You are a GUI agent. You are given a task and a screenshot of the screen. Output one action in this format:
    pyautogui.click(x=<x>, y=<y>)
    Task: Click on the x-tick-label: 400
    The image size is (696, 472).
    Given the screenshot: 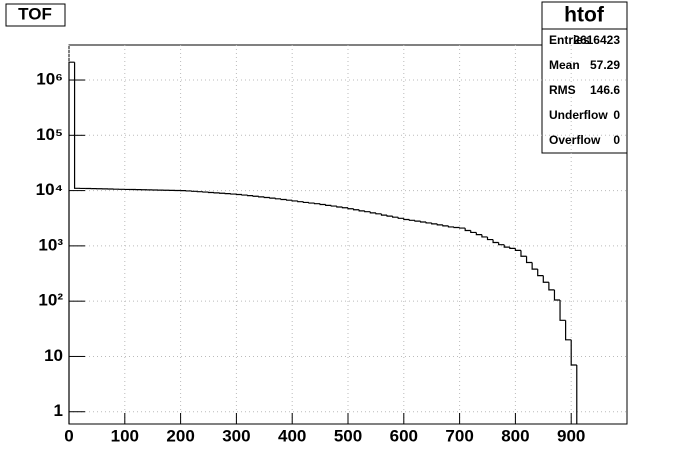 What is the action you would take?
    pyautogui.click(x=292, y=435)
    